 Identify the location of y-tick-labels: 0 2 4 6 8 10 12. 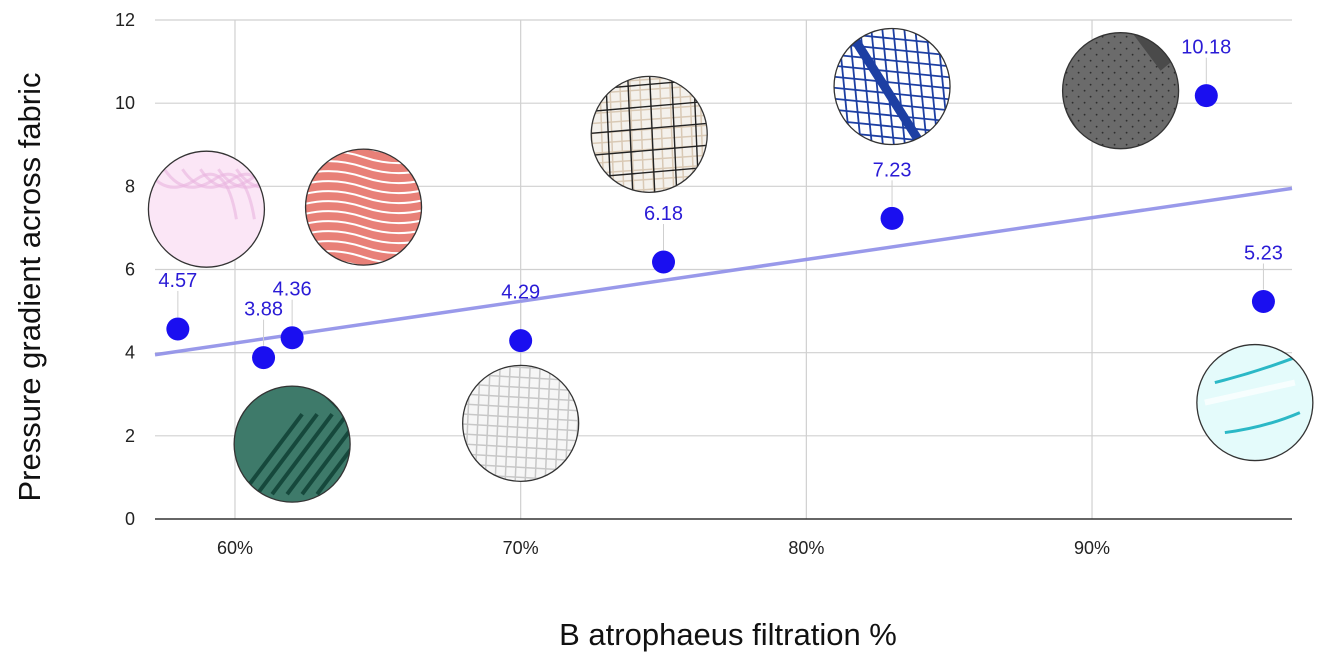
(125, 269).